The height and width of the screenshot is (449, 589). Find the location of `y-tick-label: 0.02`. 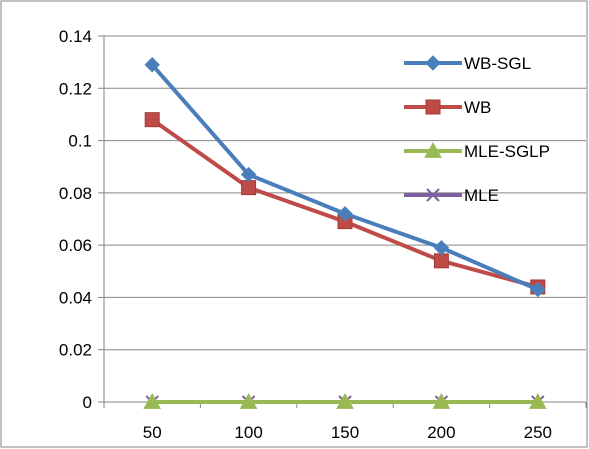

y-tick-label: 0.02 is located at coordinates (75, 350).